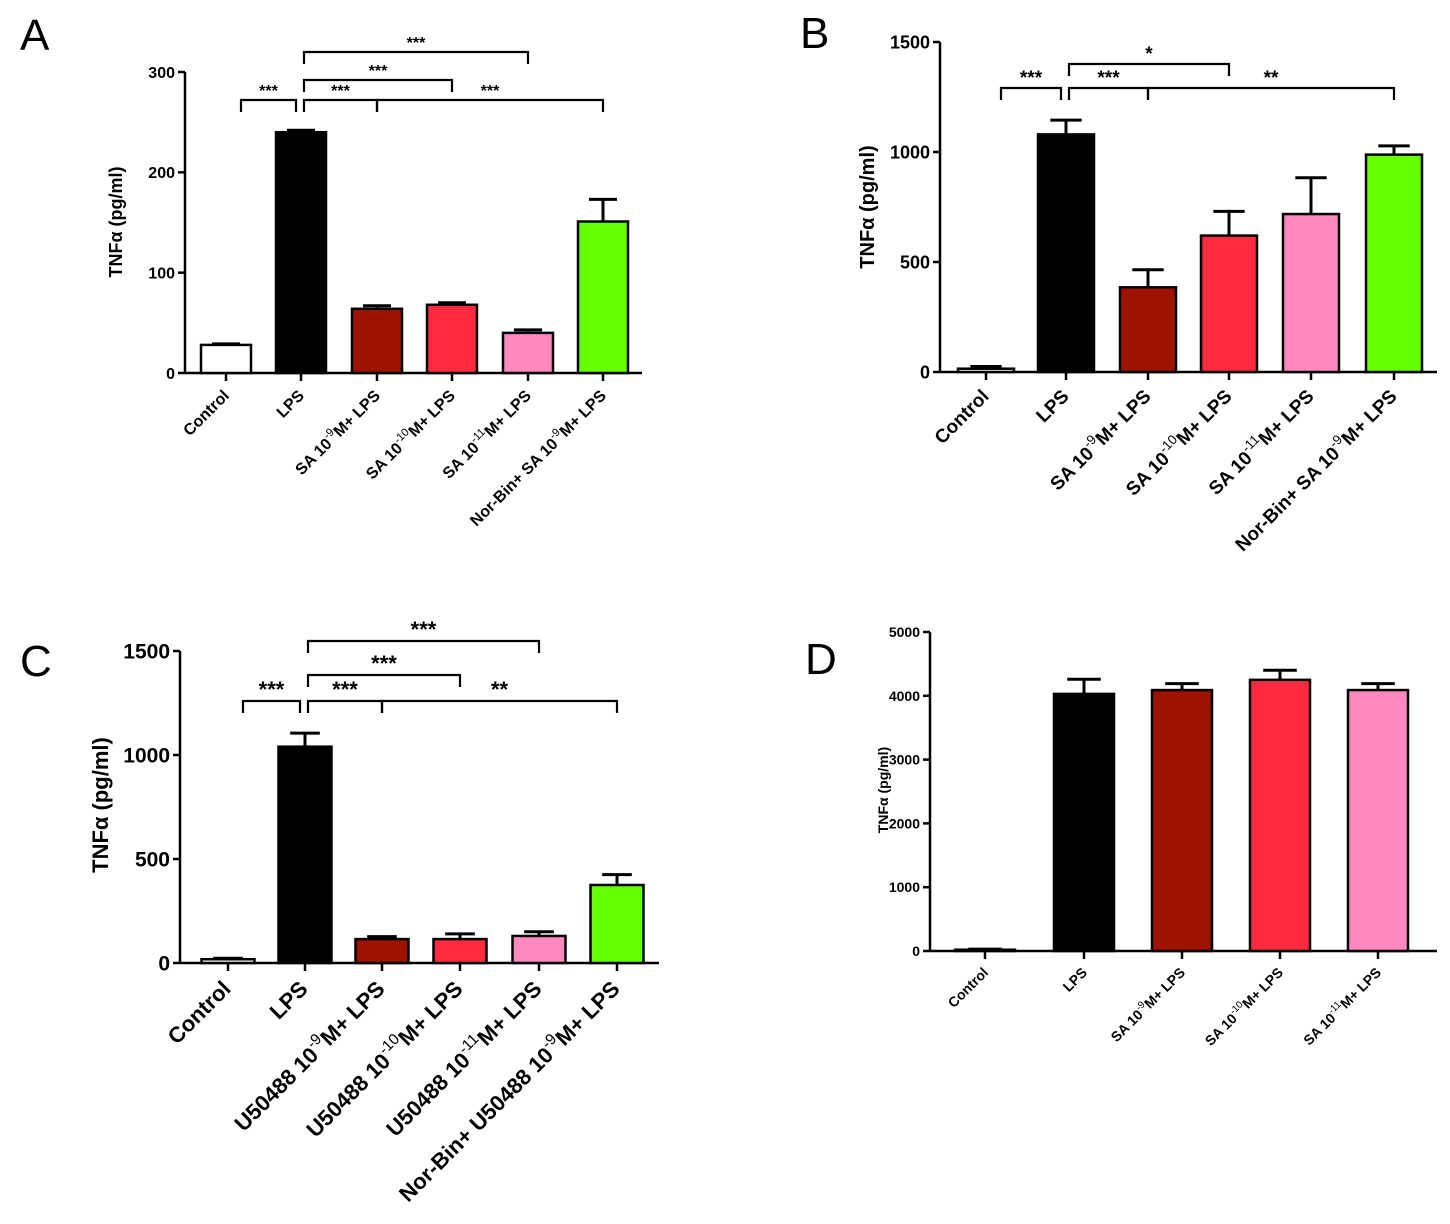 Image resolution: width=1450 pixels, height=1224 pixels. Describe the element at coordinates (35, 35) in the screenshot. I see `panel-letter: A` at that location.